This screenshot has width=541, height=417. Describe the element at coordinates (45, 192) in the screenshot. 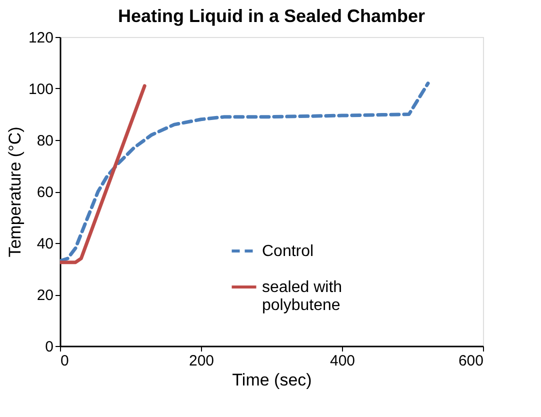

I see `y-tick-label: 60` at that location.